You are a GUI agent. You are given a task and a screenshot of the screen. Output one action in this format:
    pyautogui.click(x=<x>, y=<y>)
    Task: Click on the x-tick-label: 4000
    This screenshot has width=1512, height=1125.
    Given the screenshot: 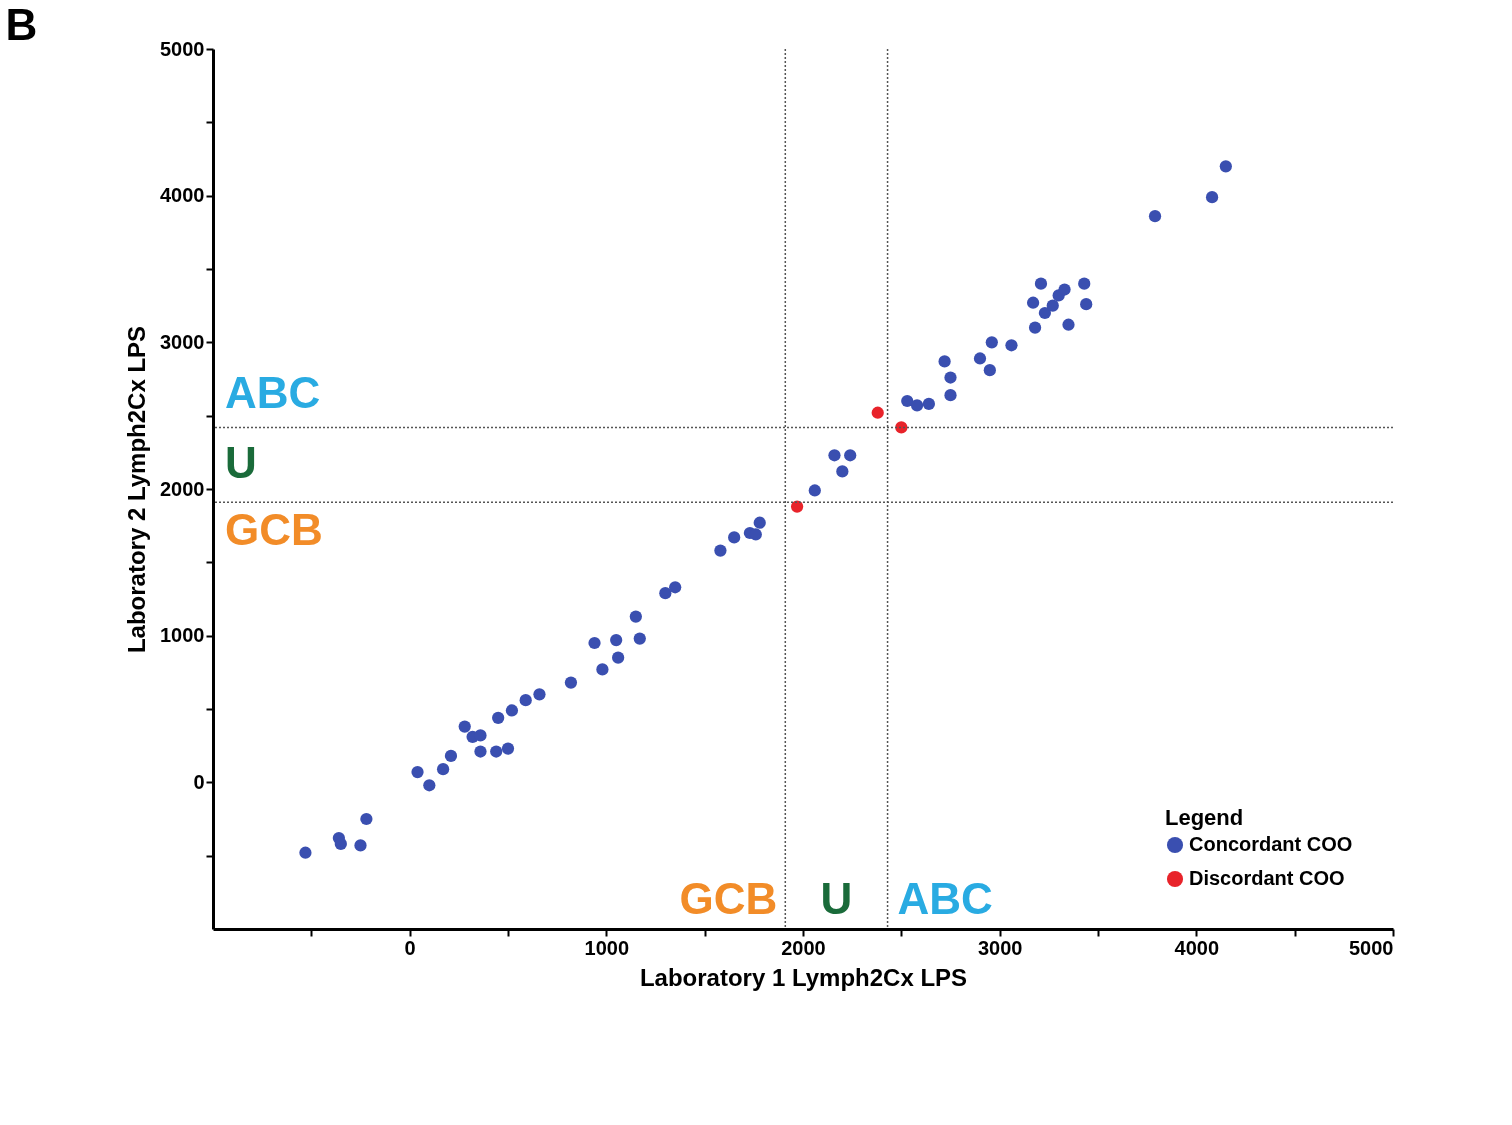 What is the action you would take?
    pyautogui.click(x=1197, y=947)
    